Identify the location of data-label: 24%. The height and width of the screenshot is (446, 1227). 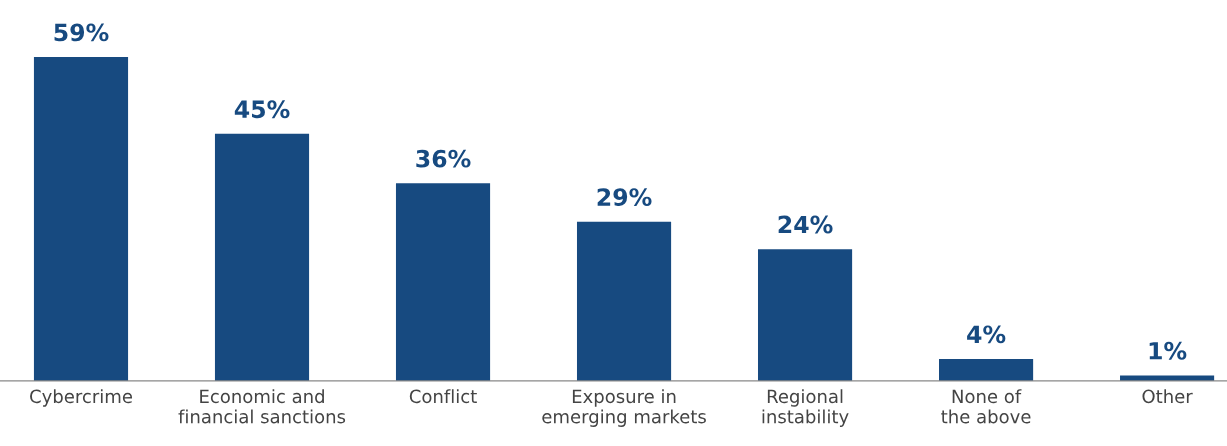
(805, 224).